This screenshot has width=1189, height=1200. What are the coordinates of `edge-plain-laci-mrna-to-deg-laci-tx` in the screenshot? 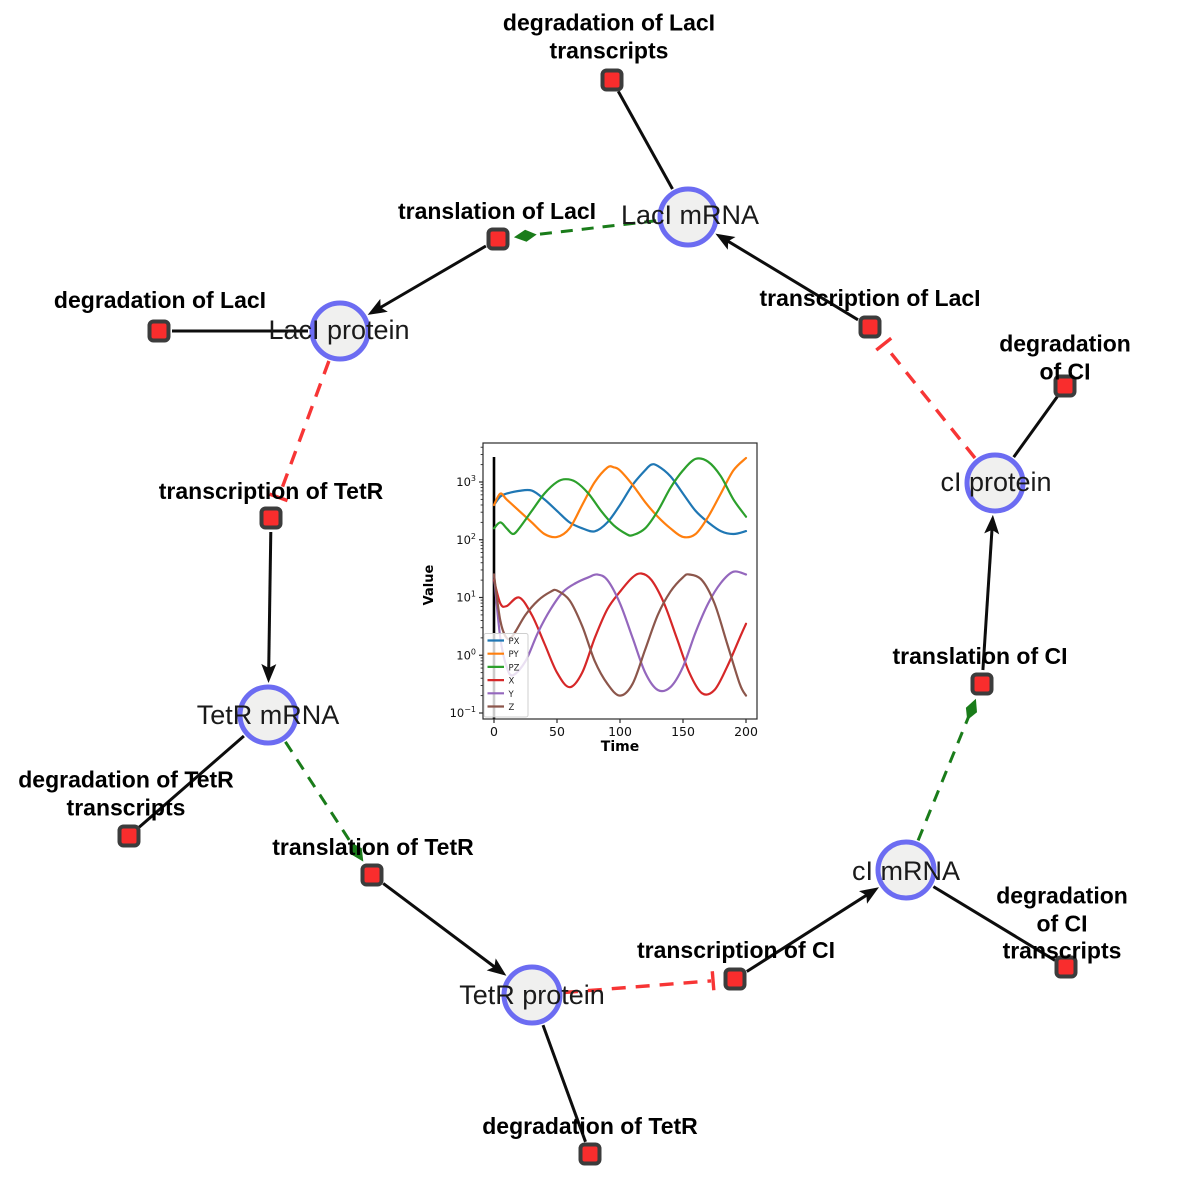 It's located at (645, 140).